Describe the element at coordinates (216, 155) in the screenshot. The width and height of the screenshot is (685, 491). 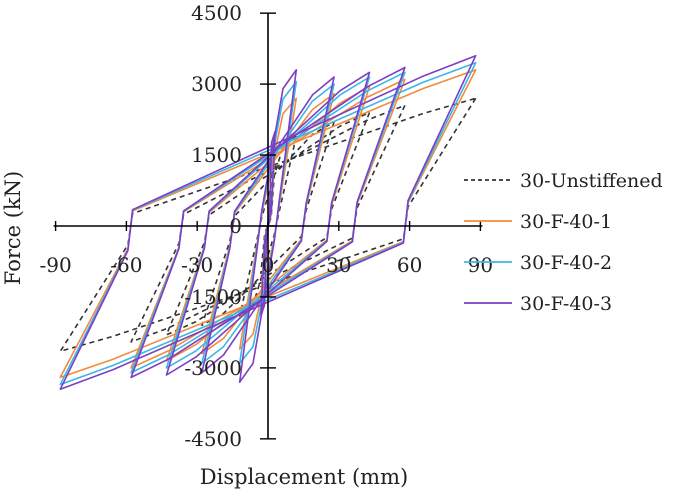
I see `y-tick-label: 1500` at that location.